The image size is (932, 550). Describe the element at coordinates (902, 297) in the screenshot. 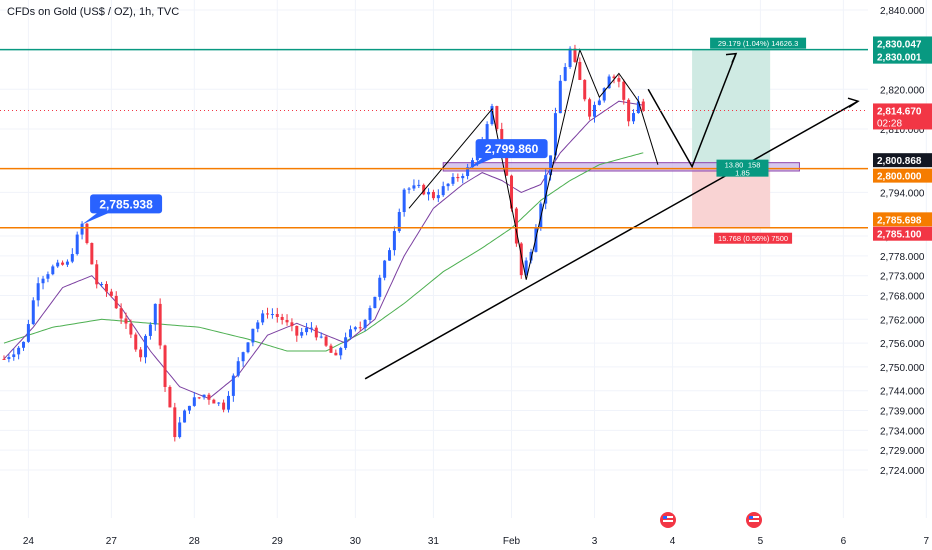

I see `y-tick-label: 2,768.000` at that location.